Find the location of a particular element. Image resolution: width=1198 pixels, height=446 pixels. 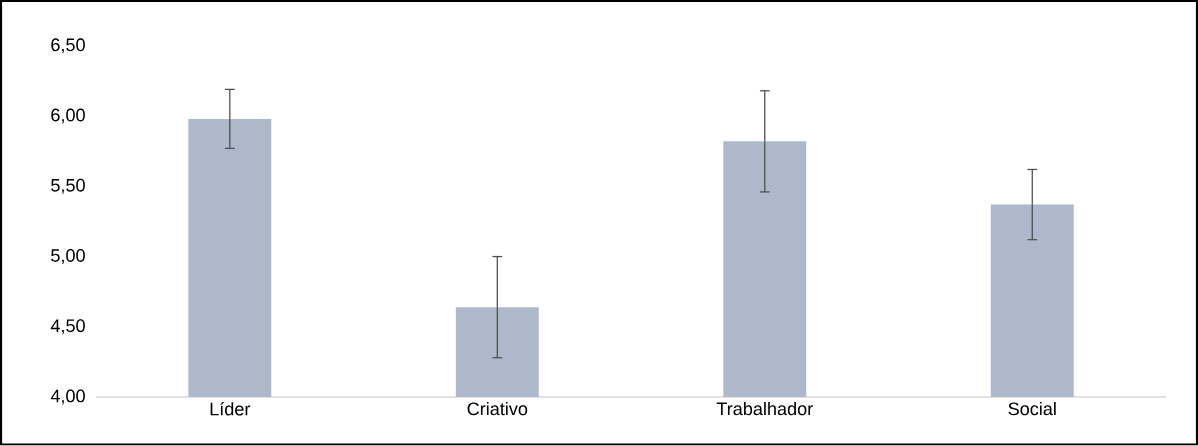

x-tick-label: Líder is located at coordinates (230, 409).